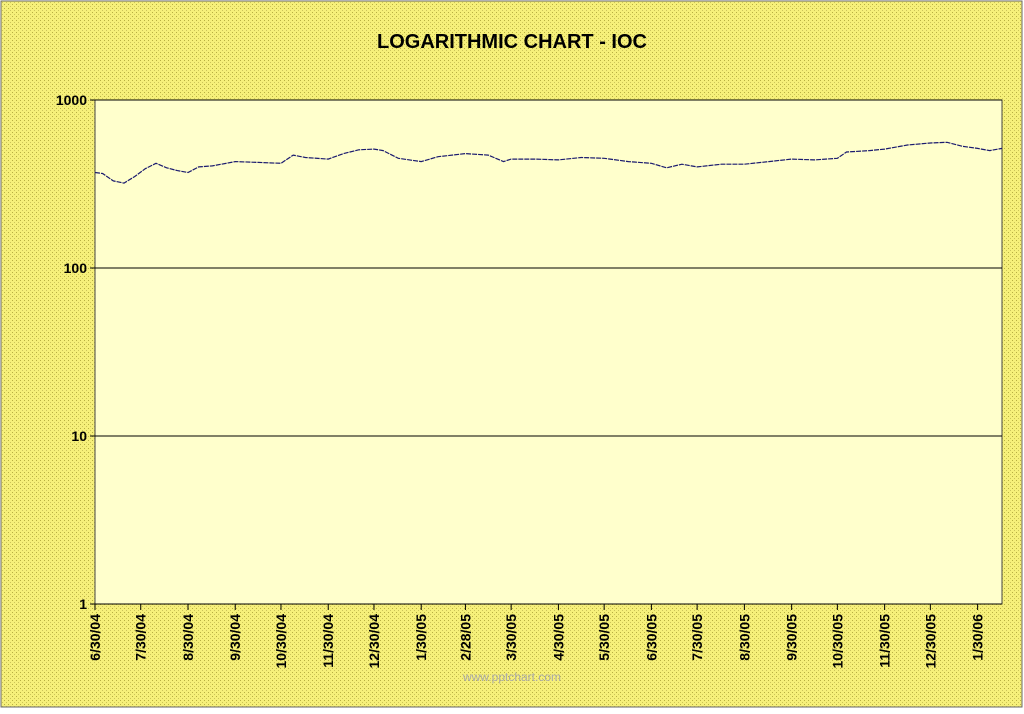 Image resolution: width=1024 pixels, height=714 pixels. I want to click on x-tick-label: 11/30/05, so click(885, 641).